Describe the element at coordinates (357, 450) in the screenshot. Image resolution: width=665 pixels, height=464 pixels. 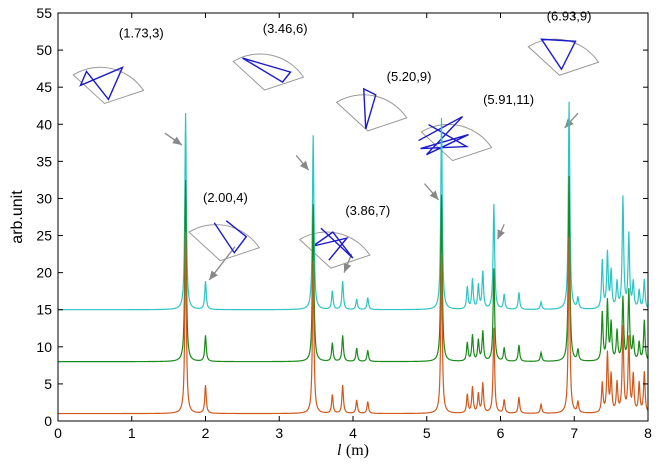
I see `x-axis-label-unit: (m)` at that location.